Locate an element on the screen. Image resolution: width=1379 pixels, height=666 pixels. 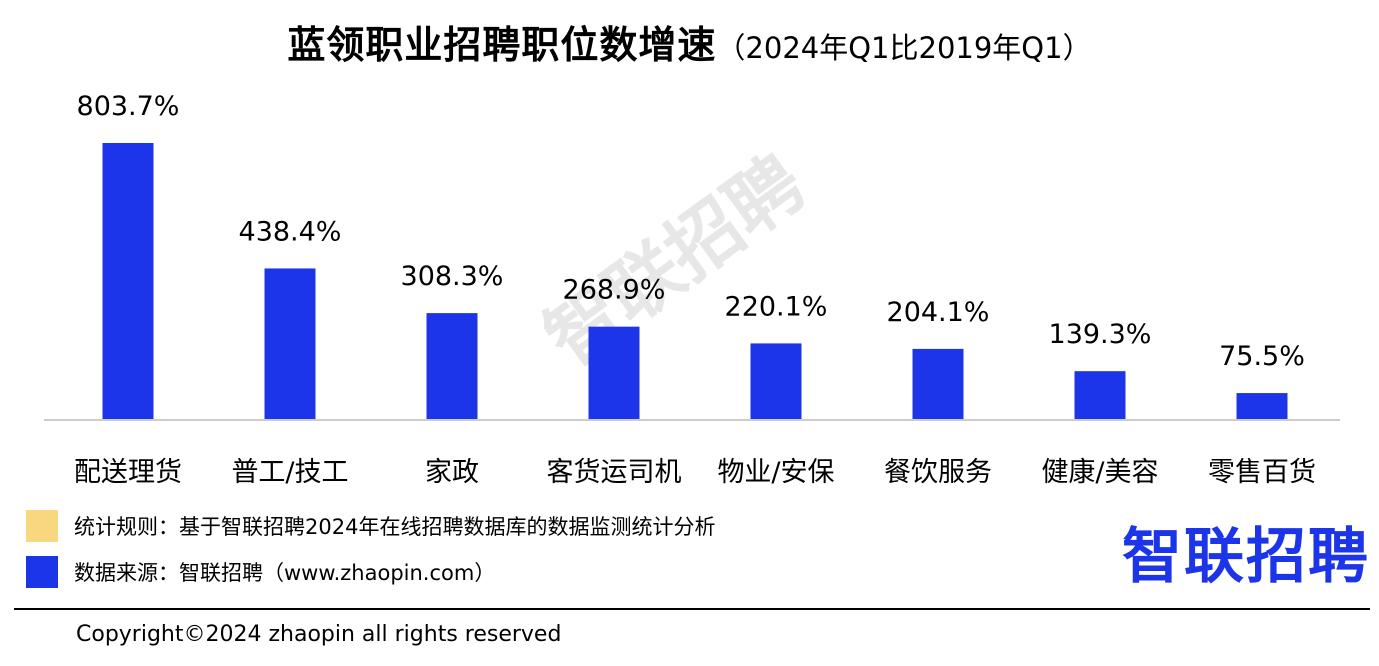
data-label-7: 139.3% is located at coordinates (1100, 334).